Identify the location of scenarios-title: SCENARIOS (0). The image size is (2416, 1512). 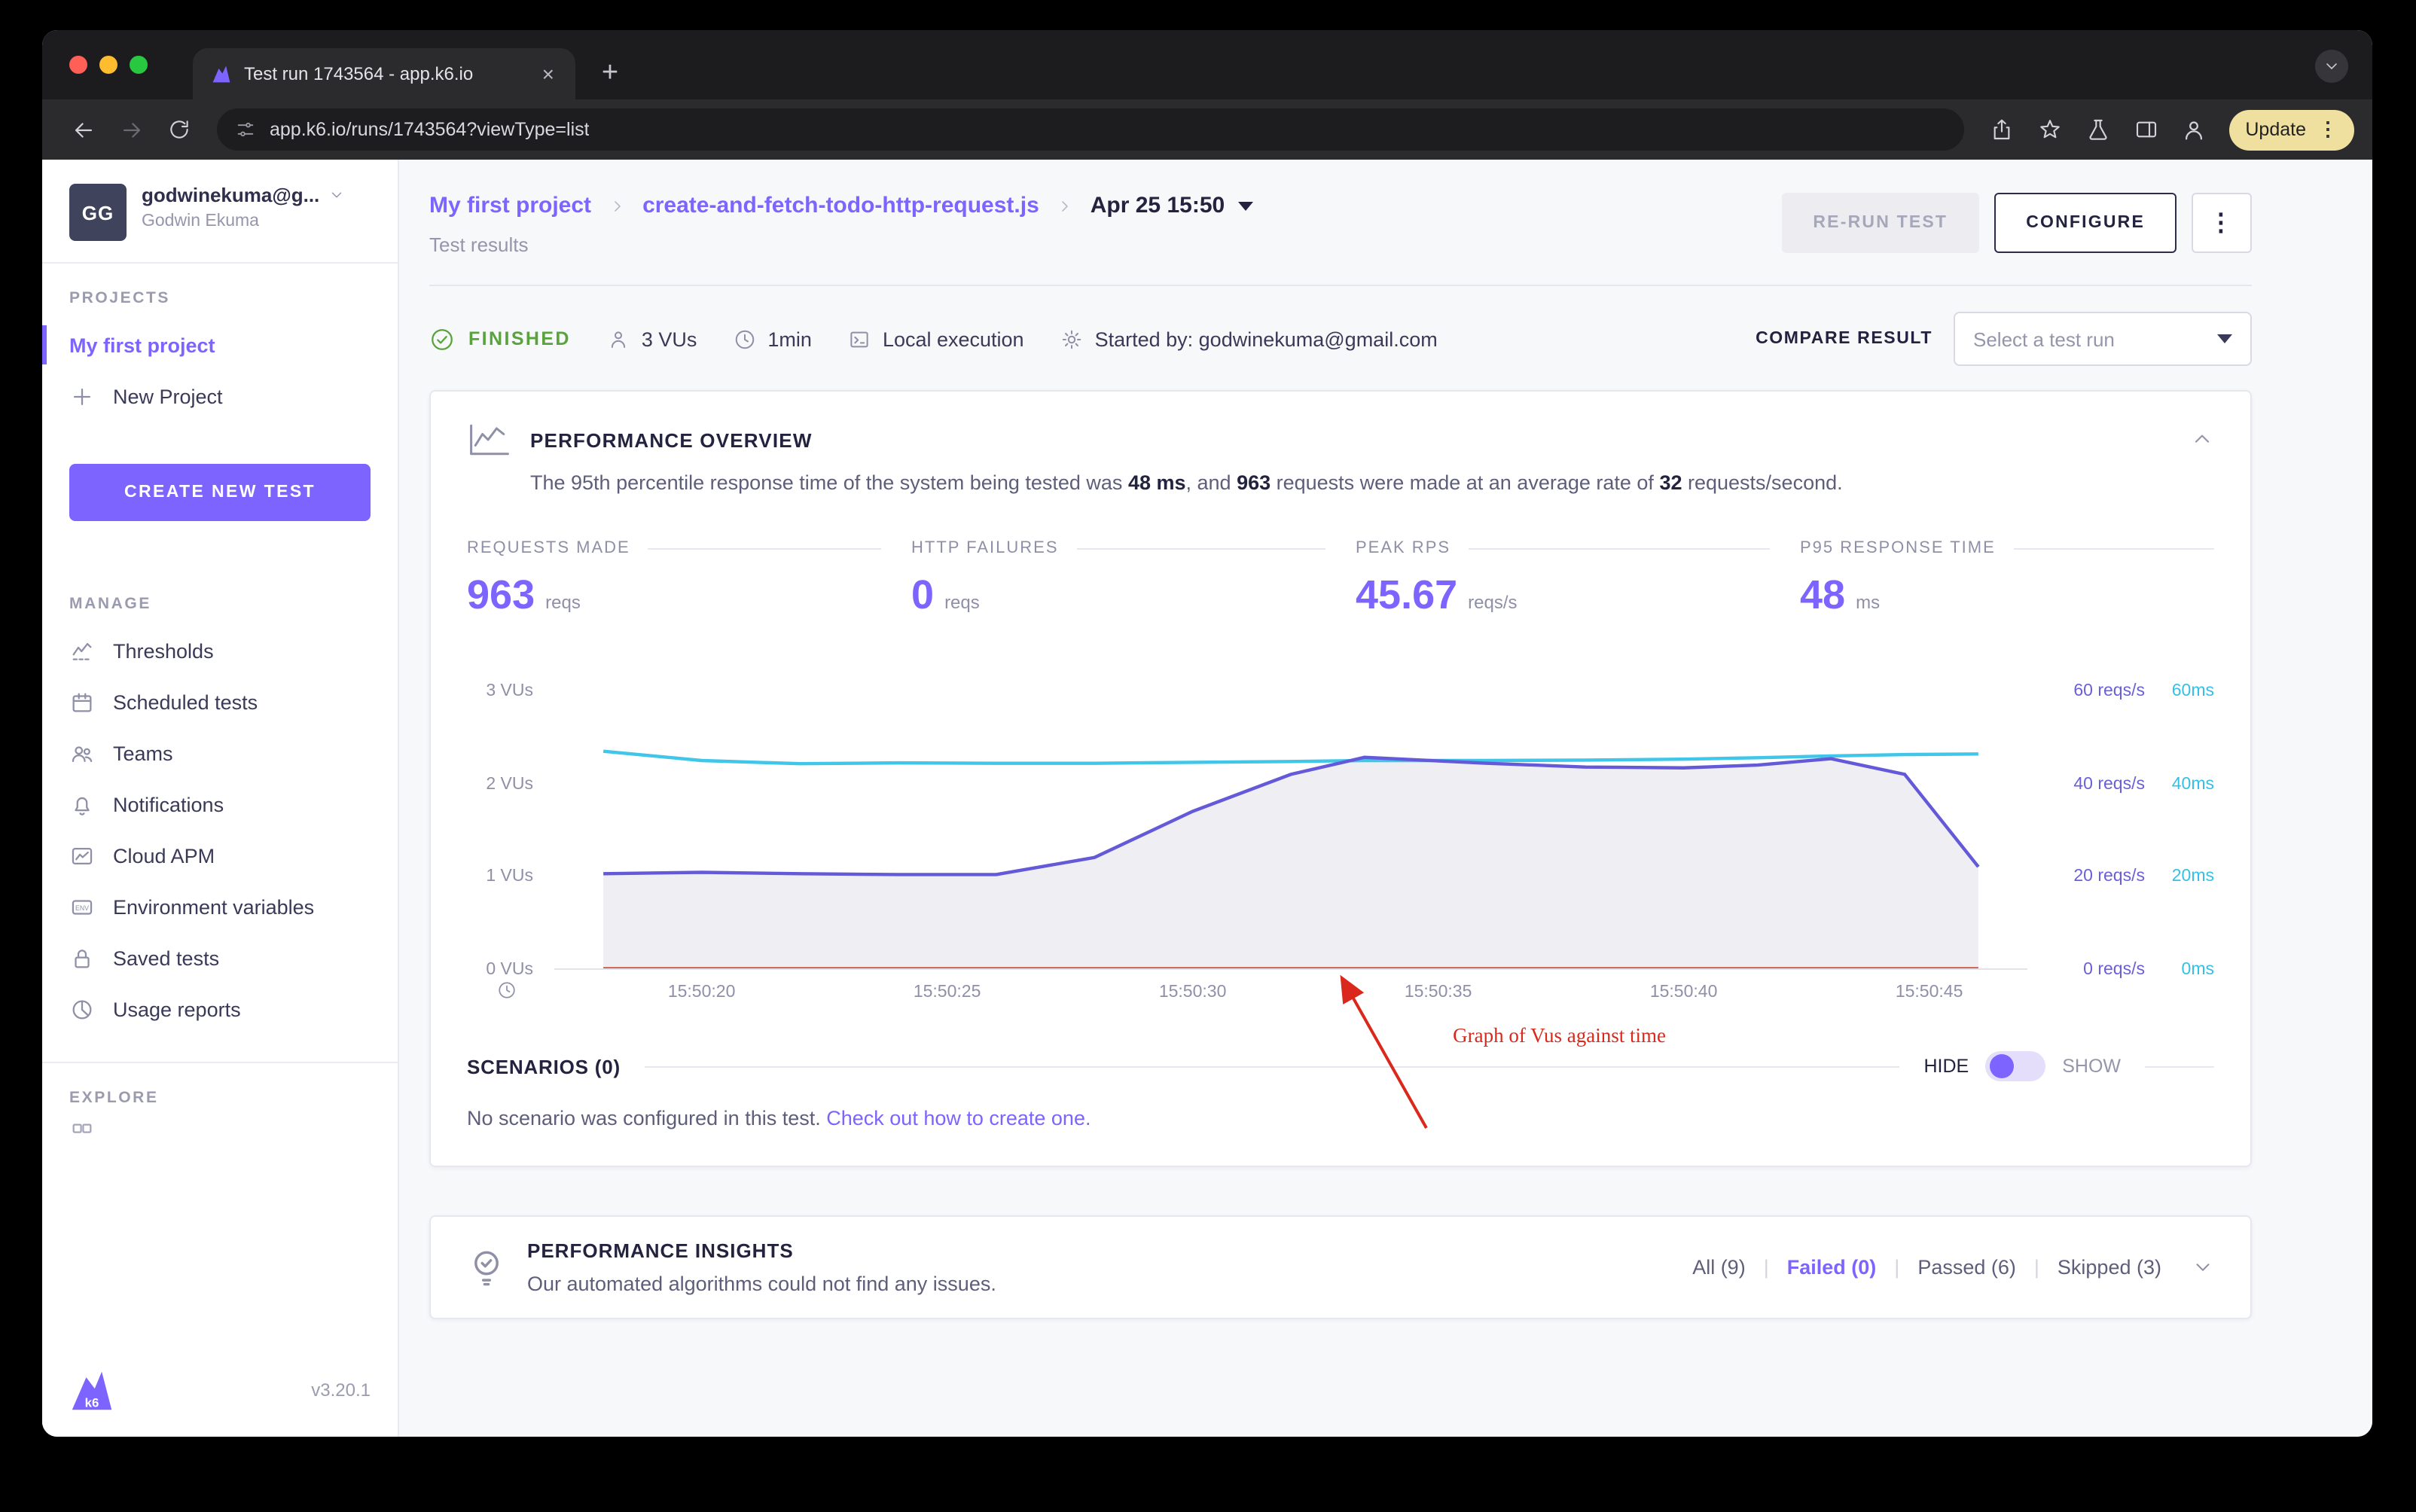
(544, 1066).